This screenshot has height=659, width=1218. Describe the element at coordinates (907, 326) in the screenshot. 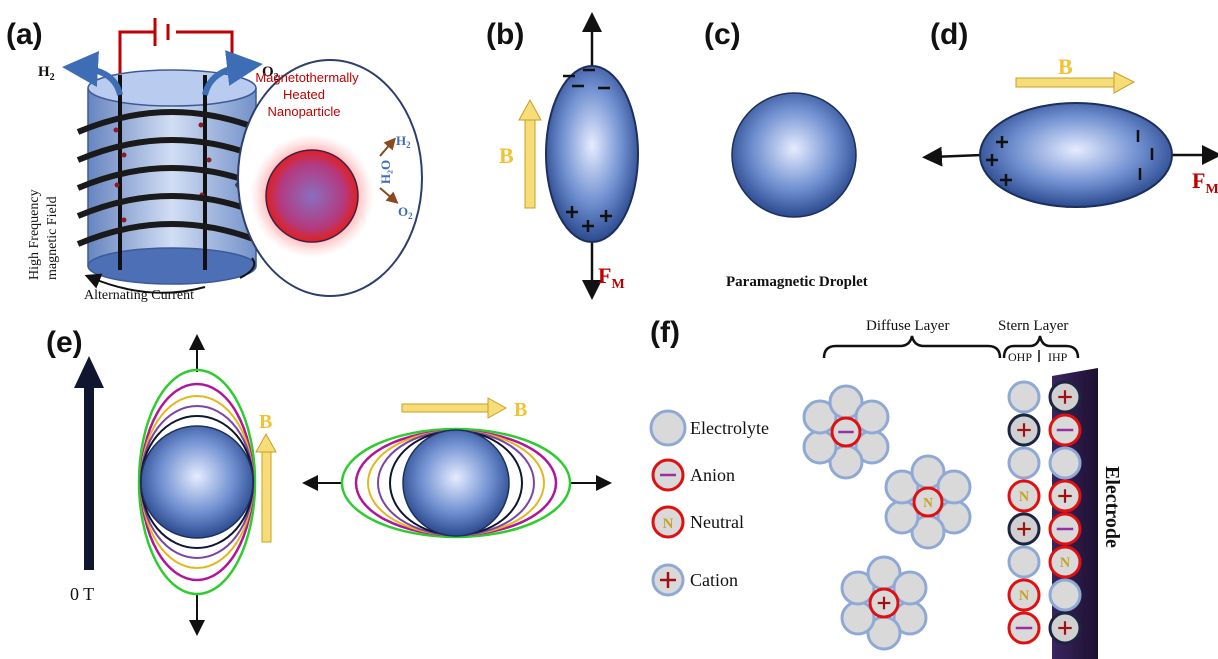

I see `diffuse-layer-label: Diffuse Layer` at that location.